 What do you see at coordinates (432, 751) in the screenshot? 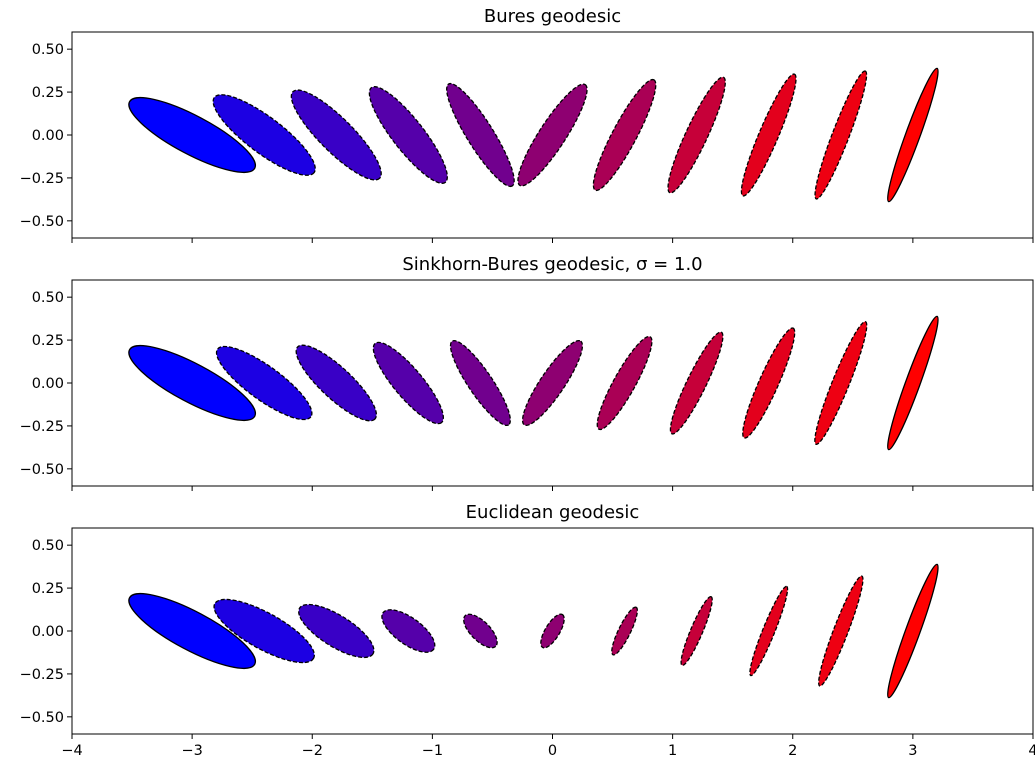
I see `x-tick-label: −1` at bounding box center [432, 751].